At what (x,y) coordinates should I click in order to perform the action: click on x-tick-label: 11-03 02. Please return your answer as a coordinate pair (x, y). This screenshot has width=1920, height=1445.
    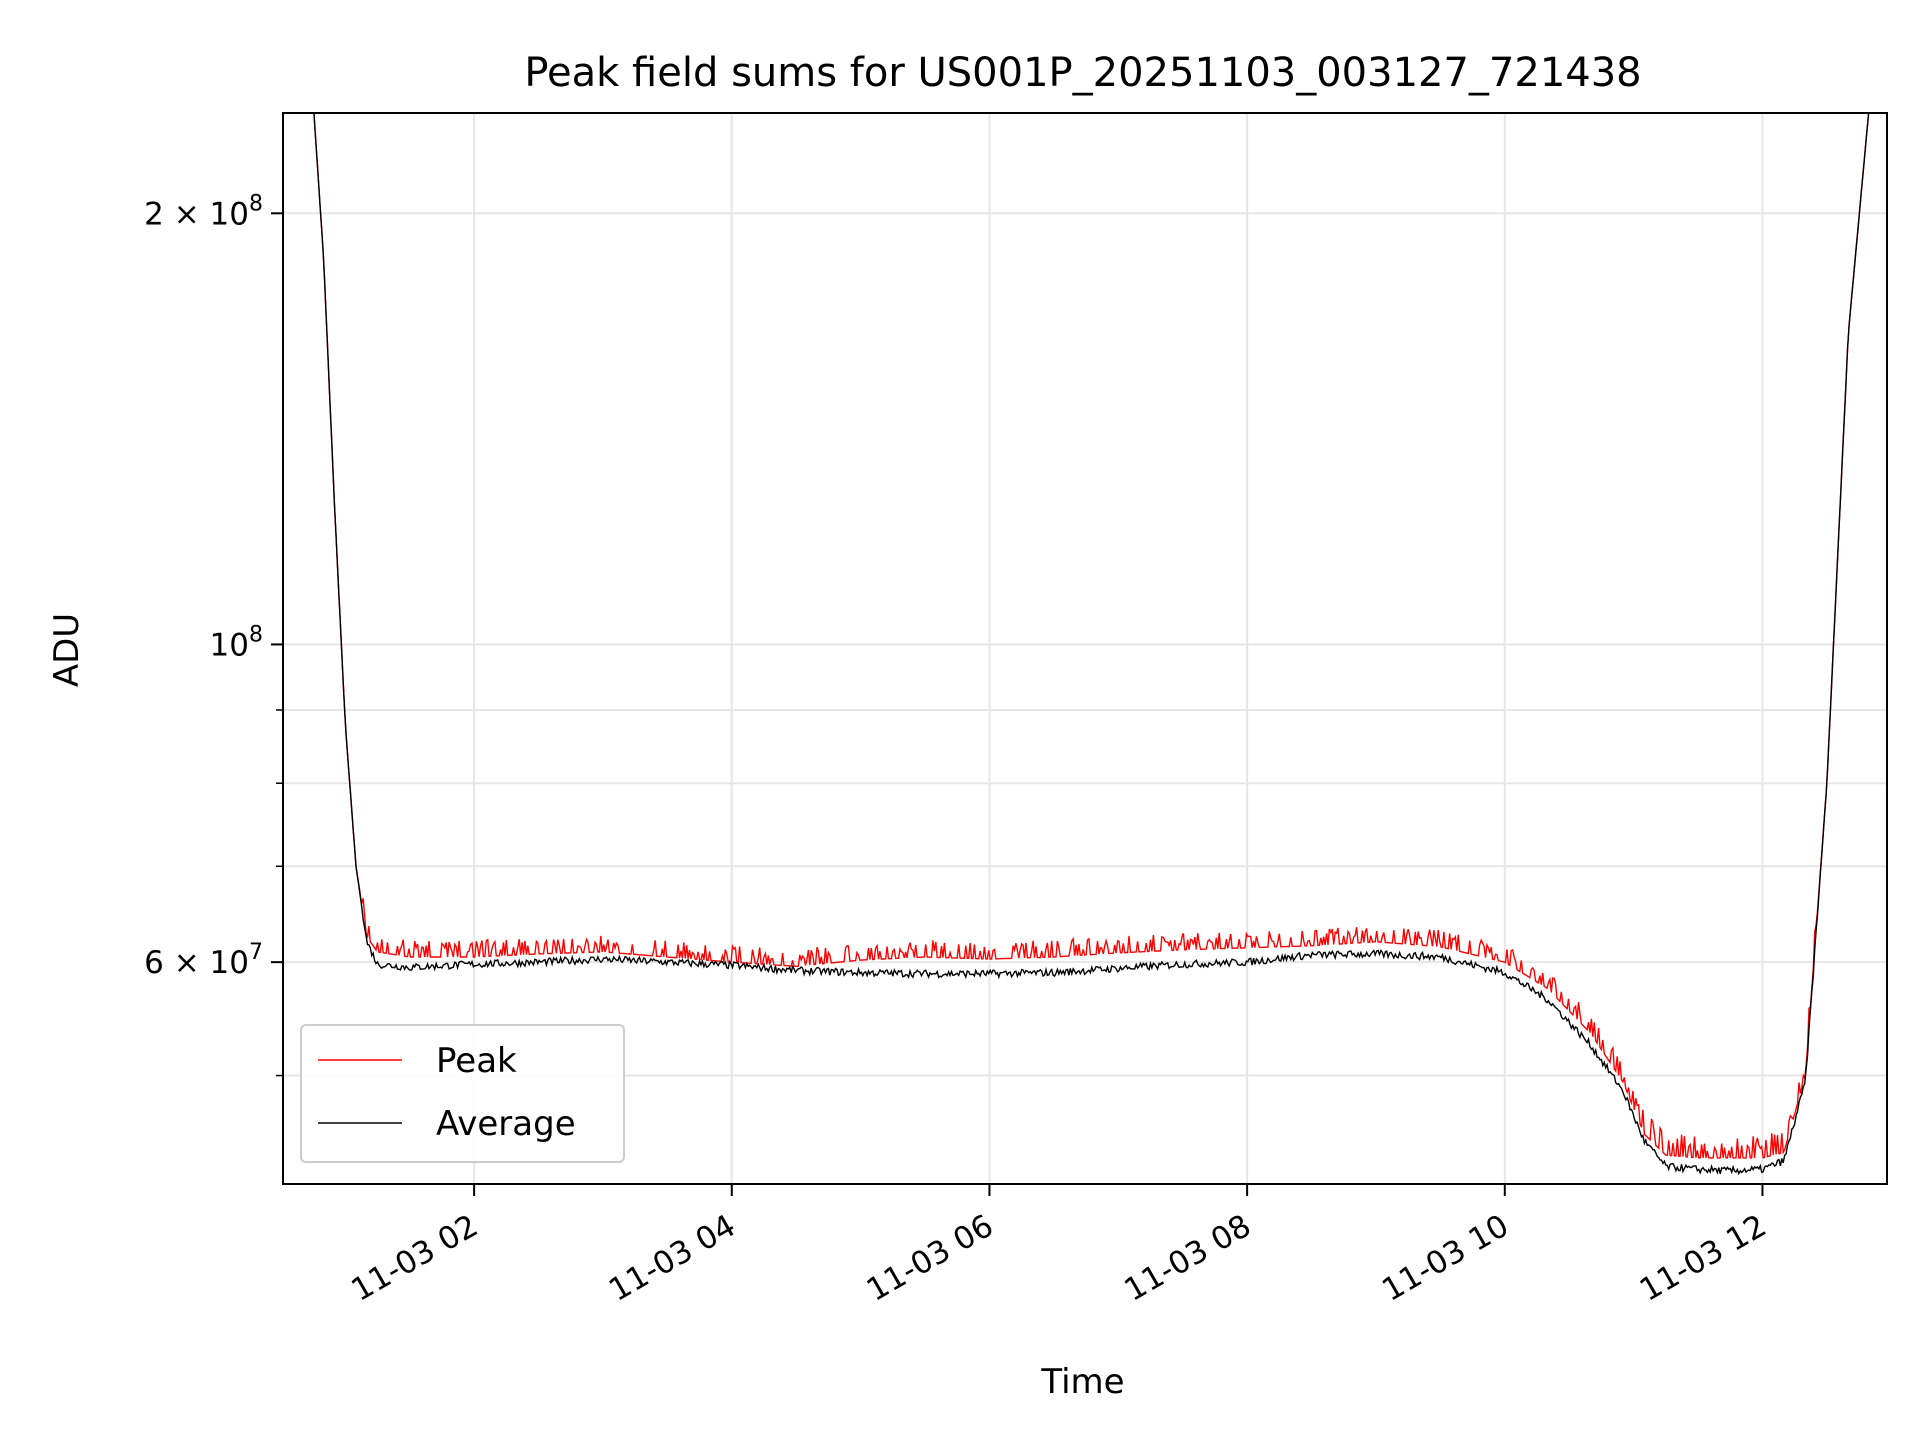
    Looking at the image, I should click on (414, 1258).